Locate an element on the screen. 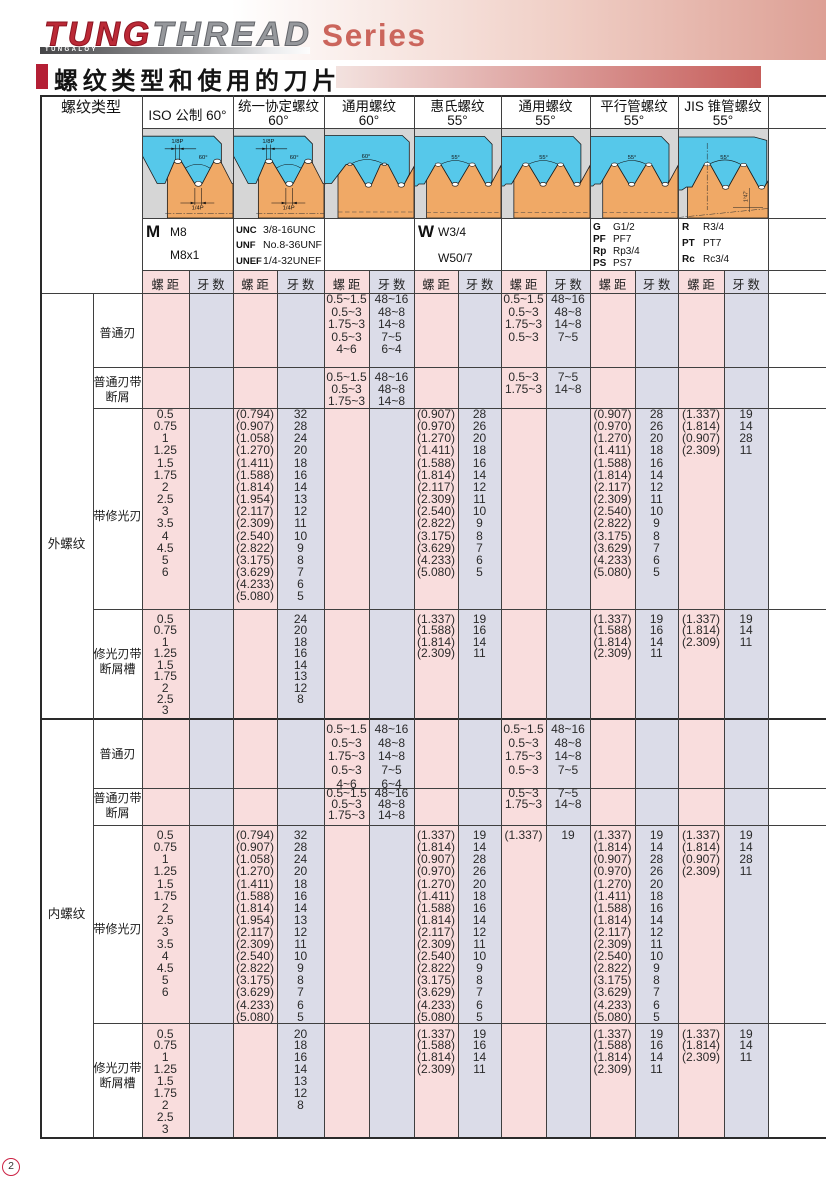 This screenshot has width=826, height=1178. svg-text: 1°47' is located at coordinates (747, 196).